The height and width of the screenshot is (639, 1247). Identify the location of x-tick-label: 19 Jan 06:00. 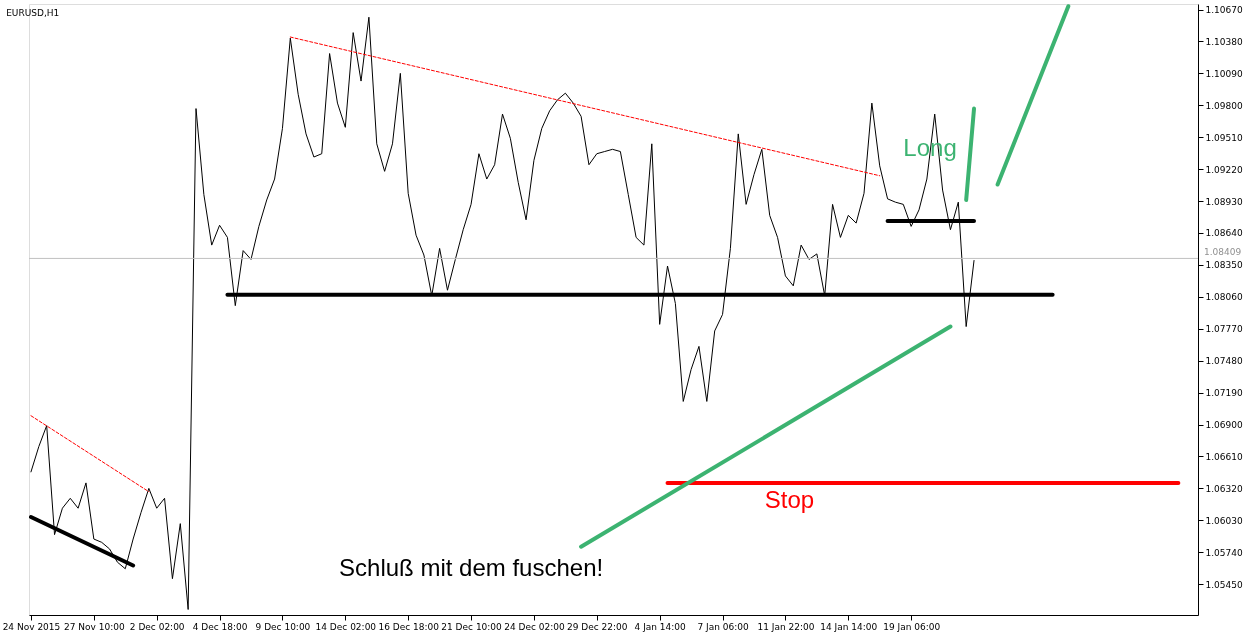
(912, 626).